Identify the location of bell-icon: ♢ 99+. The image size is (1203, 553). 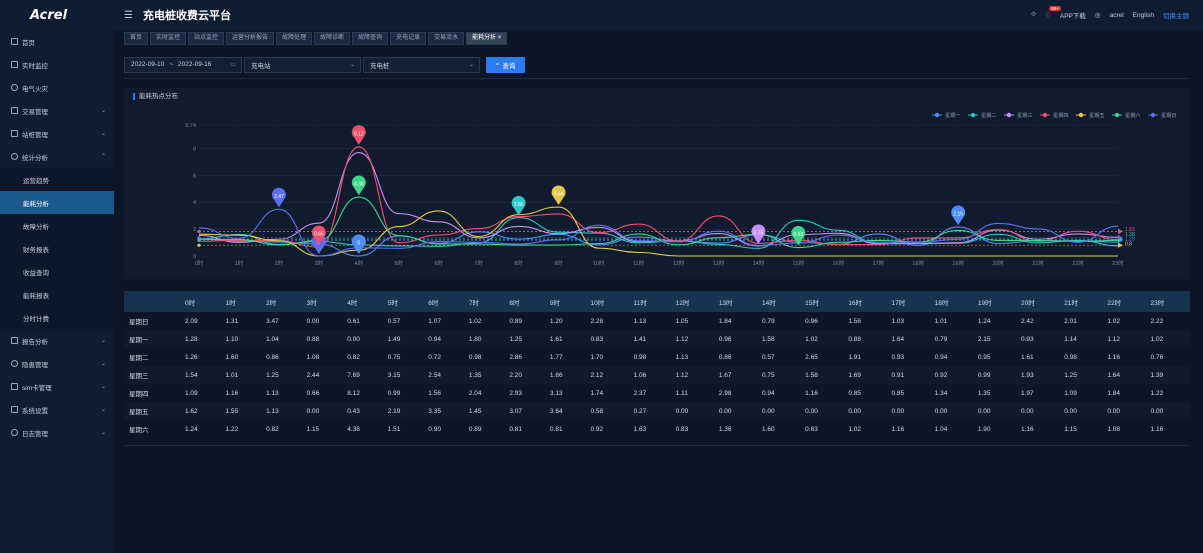
(1053, 12).